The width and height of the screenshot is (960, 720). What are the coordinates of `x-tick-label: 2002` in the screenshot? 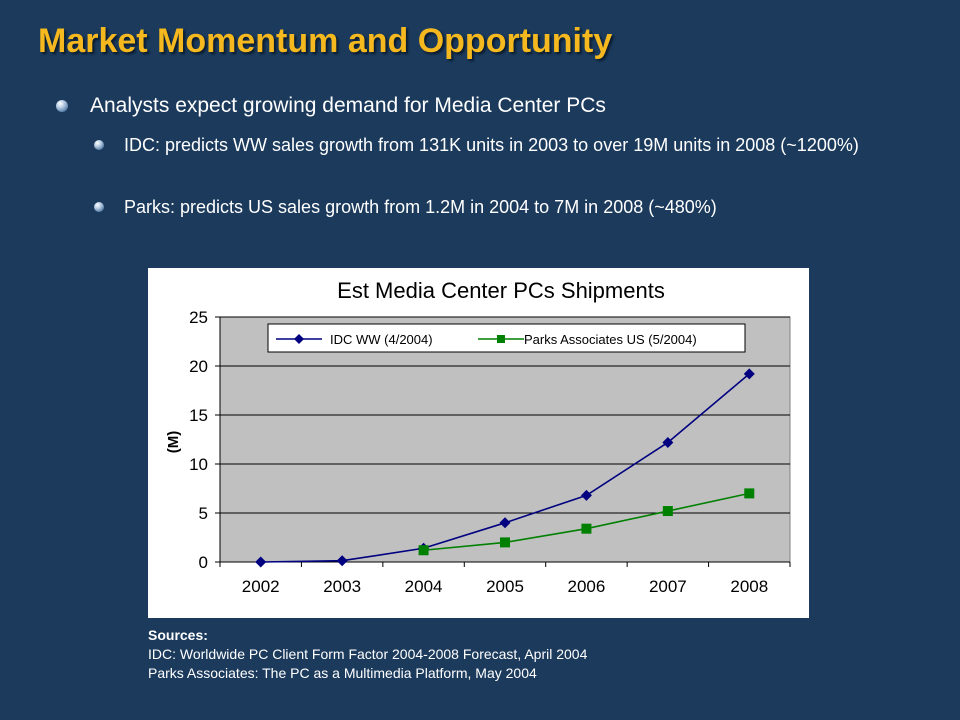 It's located at (261, 586).